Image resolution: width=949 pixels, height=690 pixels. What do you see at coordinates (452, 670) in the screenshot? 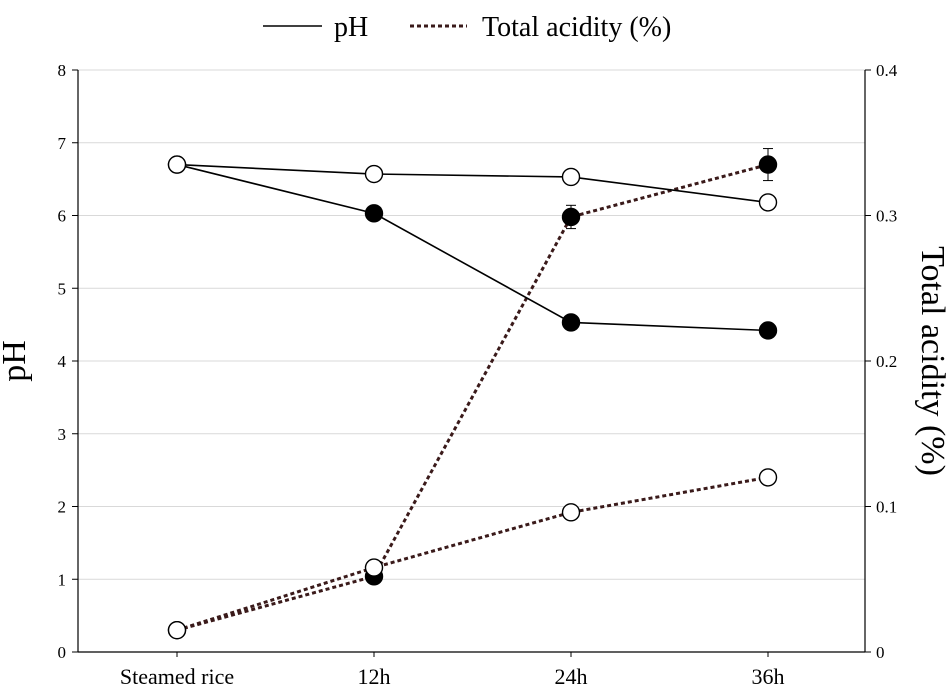
I see `category-labels: Steamed rice 12h 24h 36h` at bounding box center [452, 670].